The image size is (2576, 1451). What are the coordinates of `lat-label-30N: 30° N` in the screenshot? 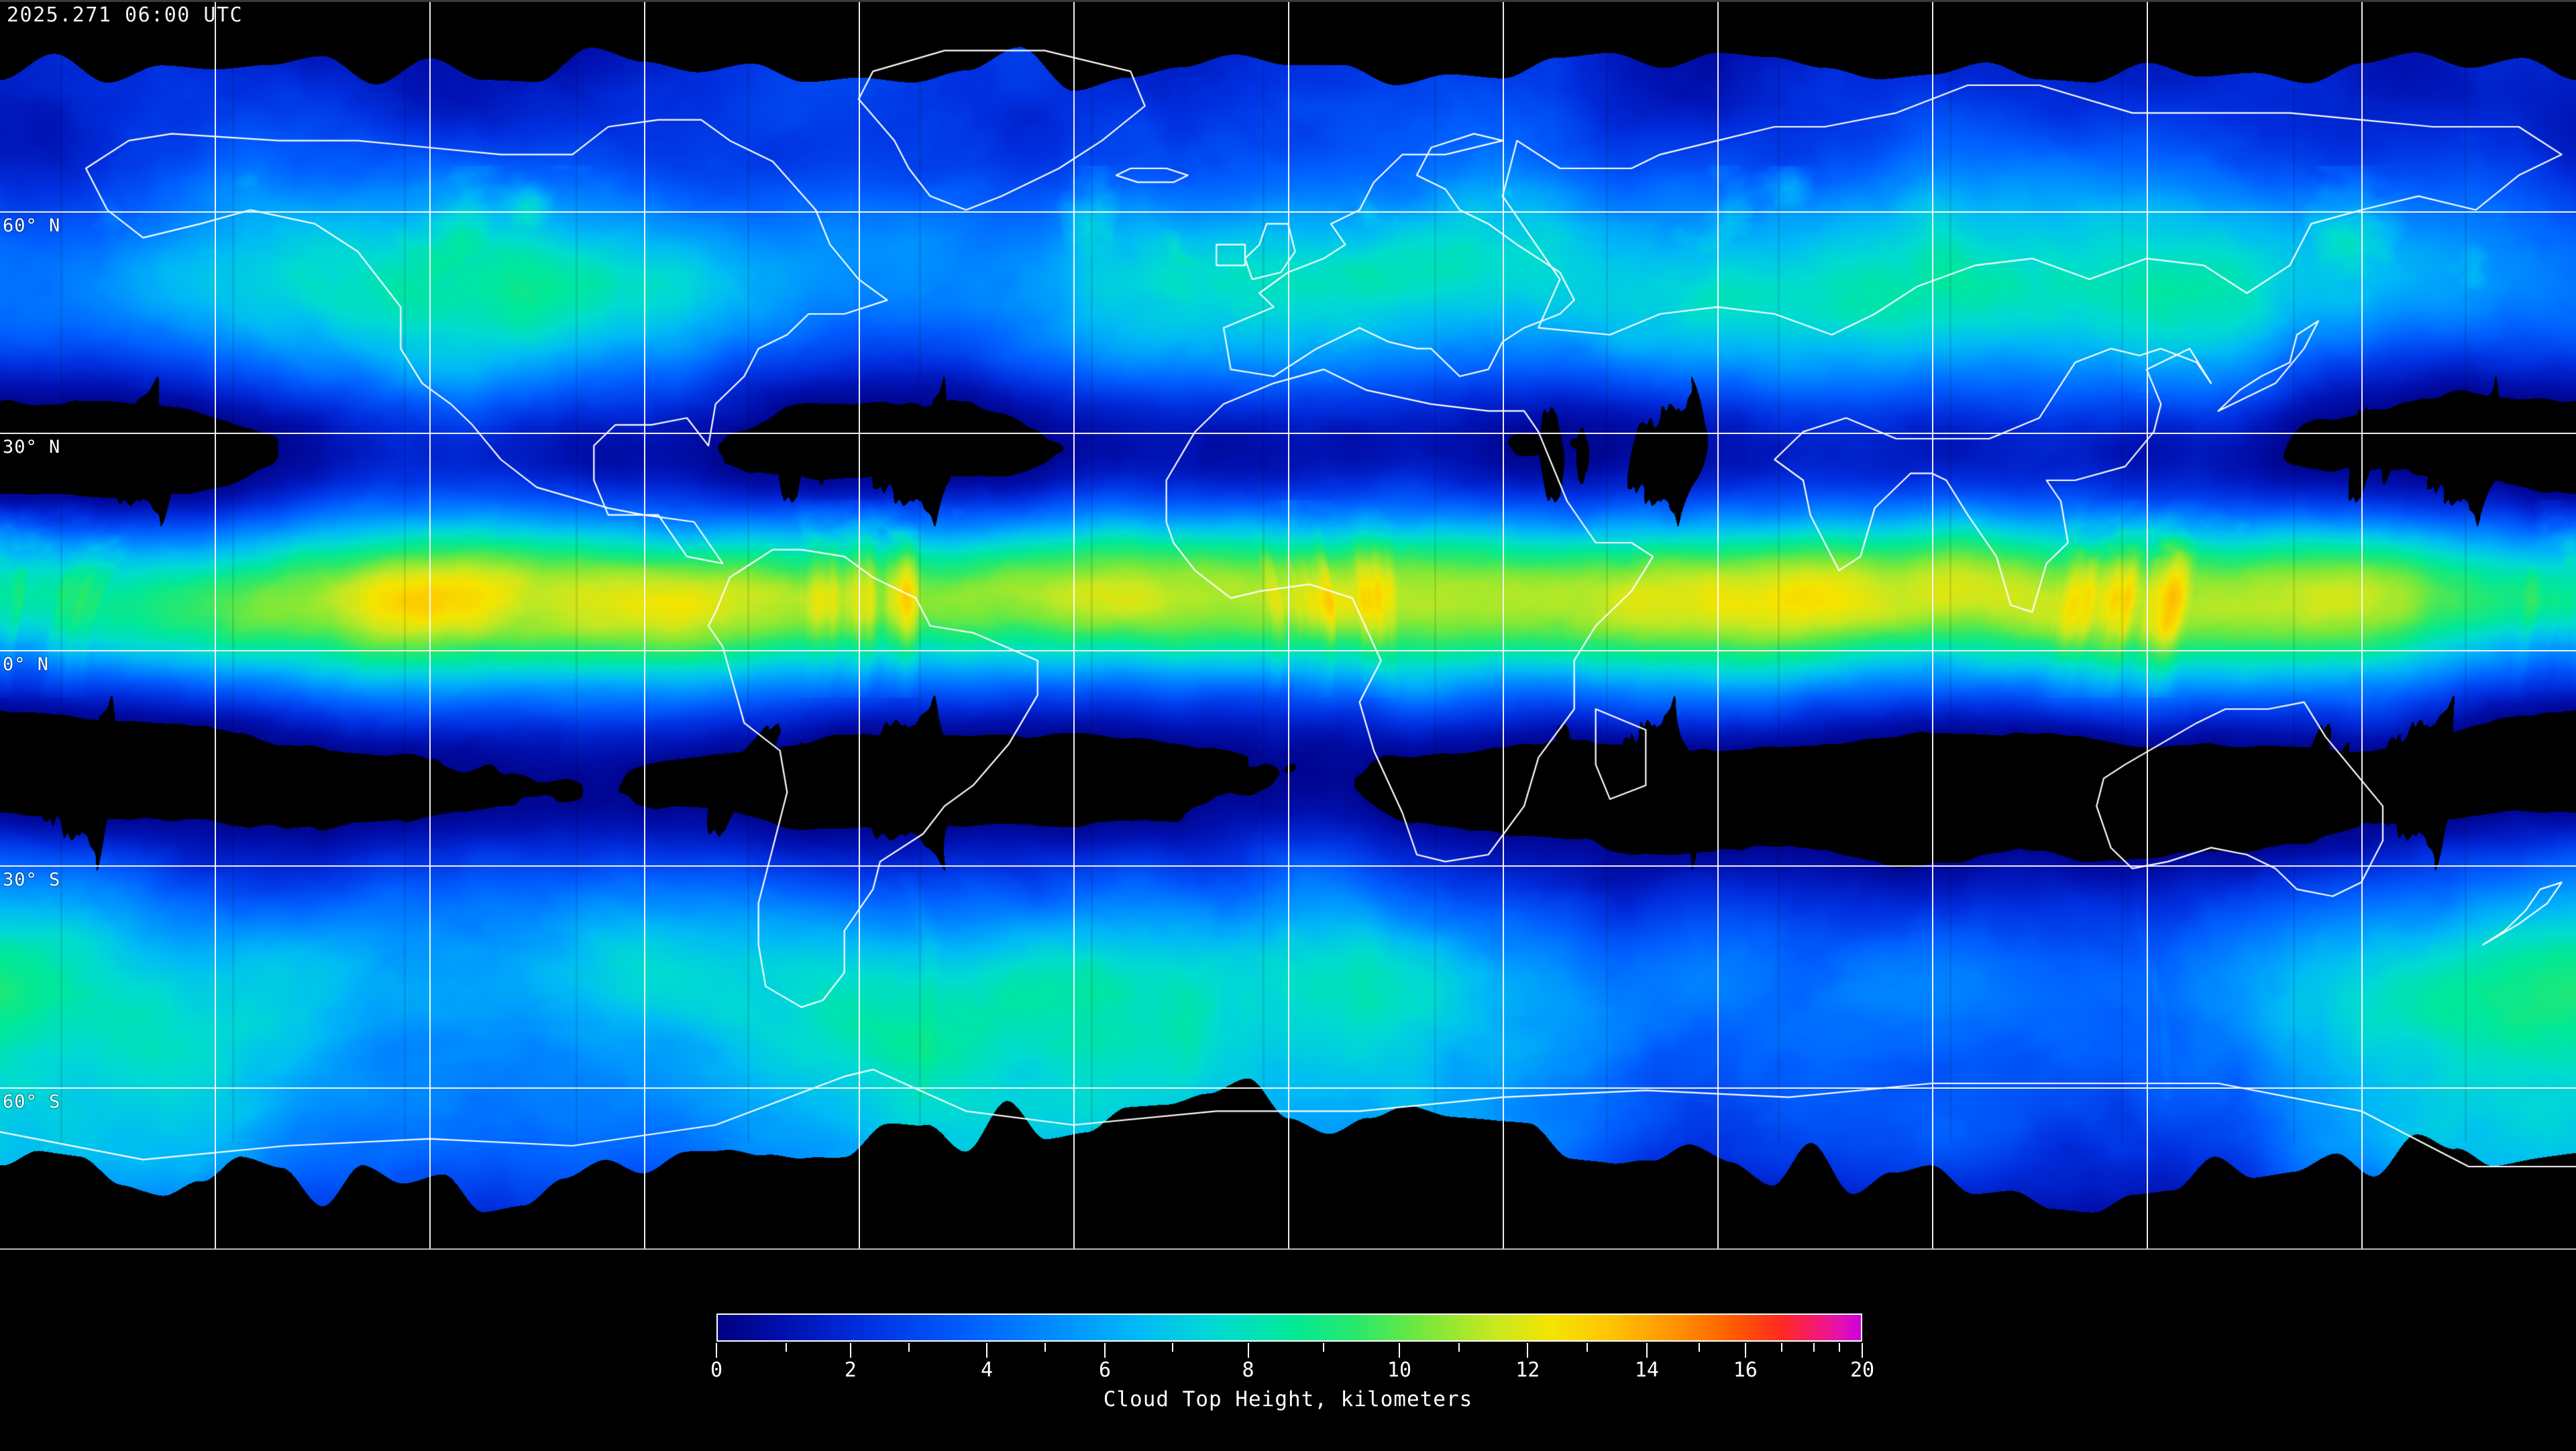 It's located at (32, 447).